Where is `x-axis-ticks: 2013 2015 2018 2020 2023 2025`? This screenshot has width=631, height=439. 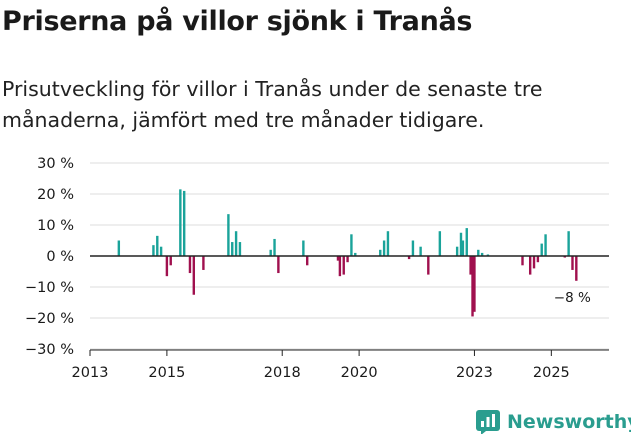 x-axis-ticks: 2013 2015 2018 2020 2023 2025 is located at coordinates (321, 365).